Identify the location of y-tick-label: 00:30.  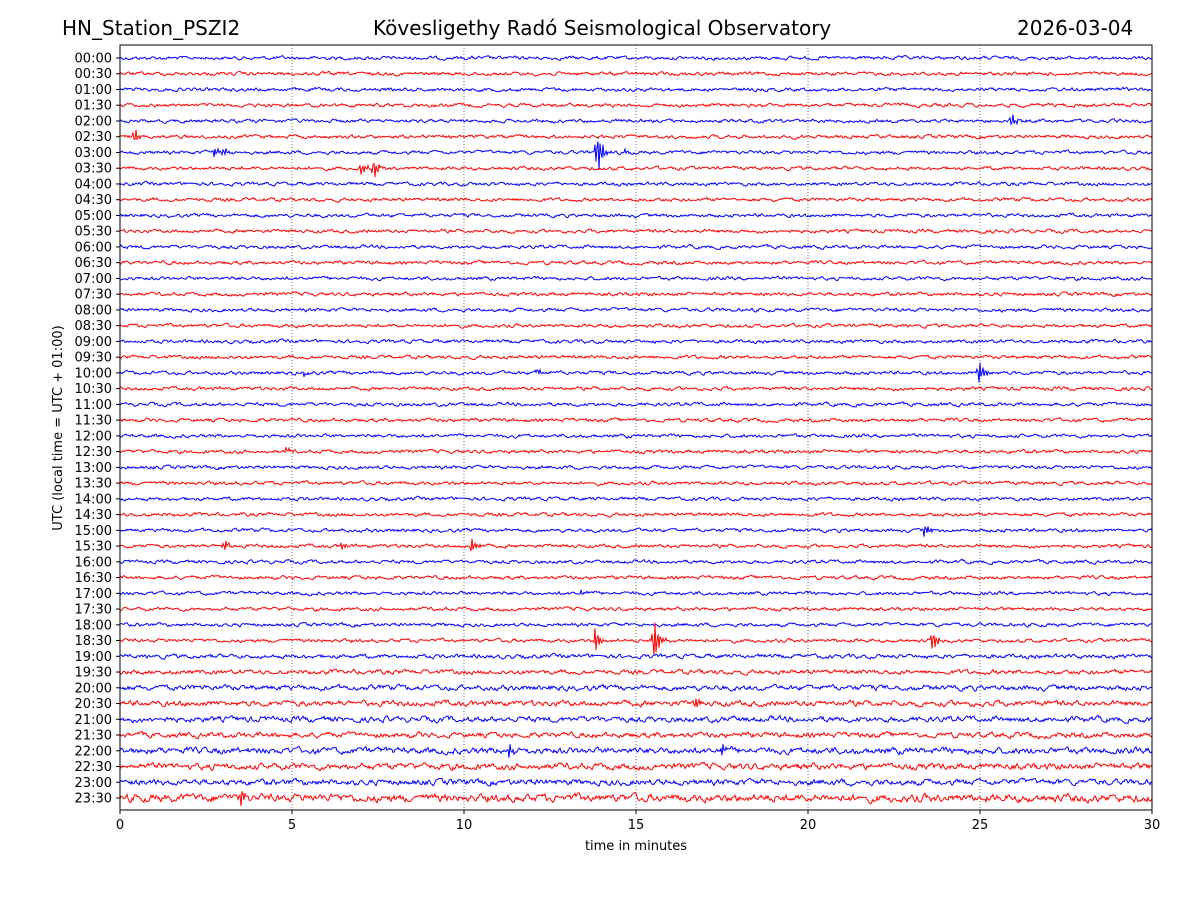
(93, 74).